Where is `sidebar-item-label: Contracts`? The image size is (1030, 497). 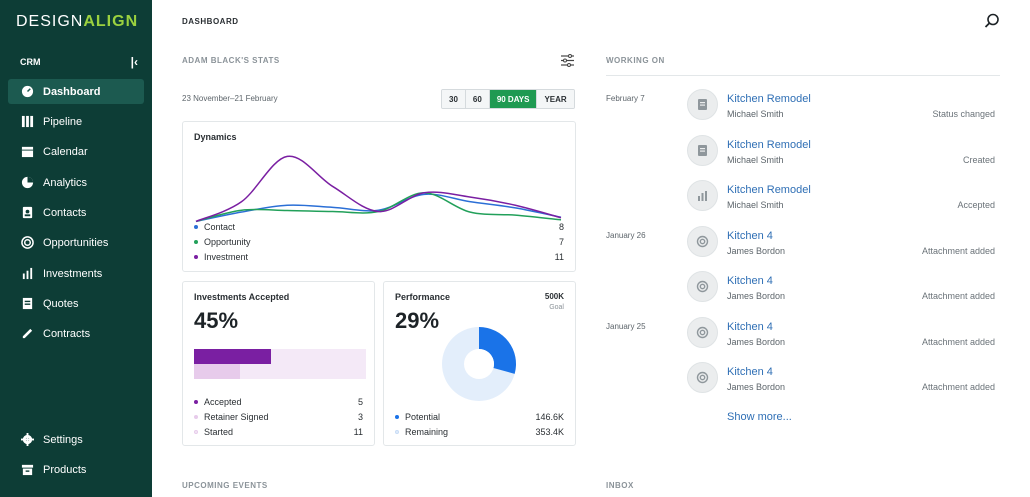
sidebar-item-label: Contracts is located at coordinates (67, 333).